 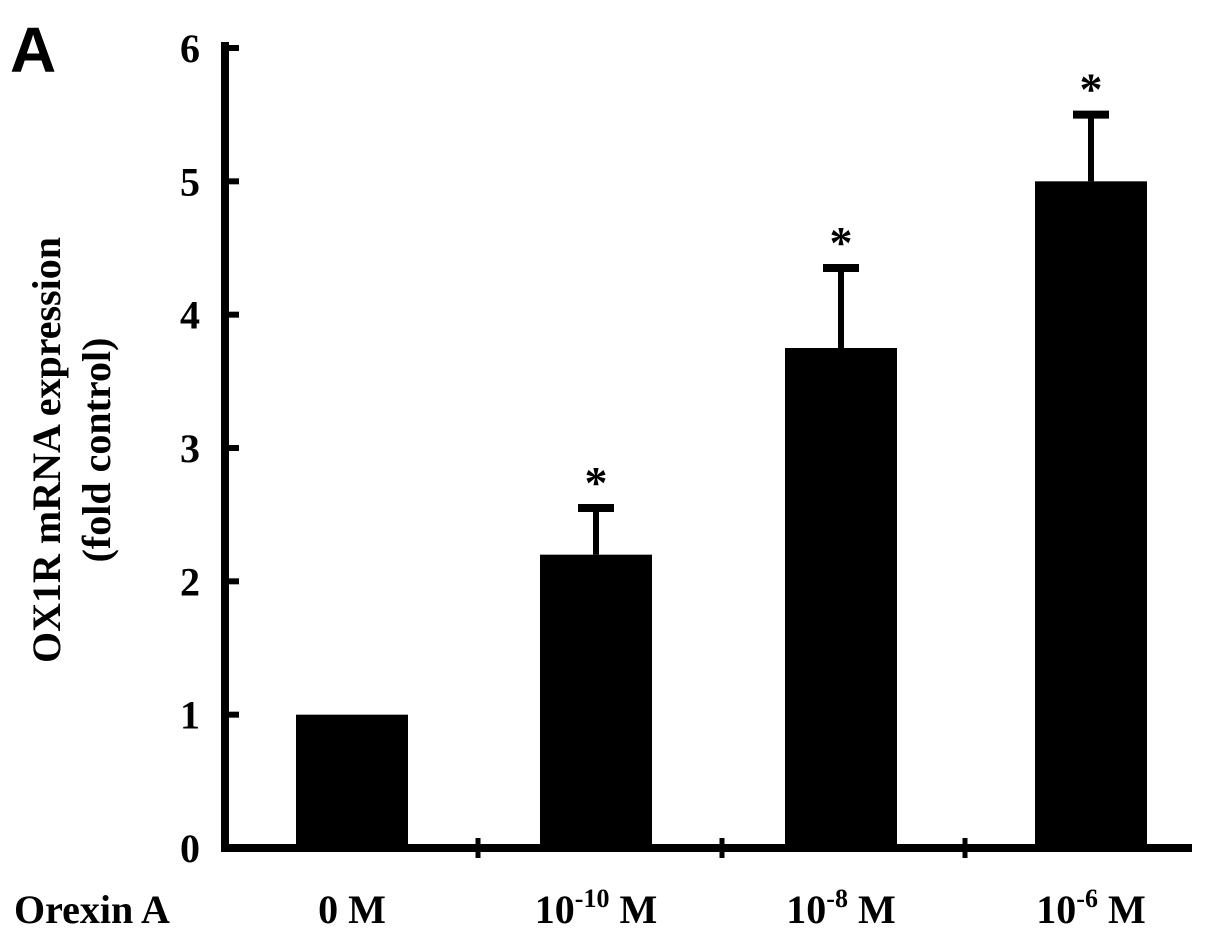 What do you see at coordinates (190, 581) in the screenshot?
I see `y-tick-label: 2` at bounding box center [190, 581].